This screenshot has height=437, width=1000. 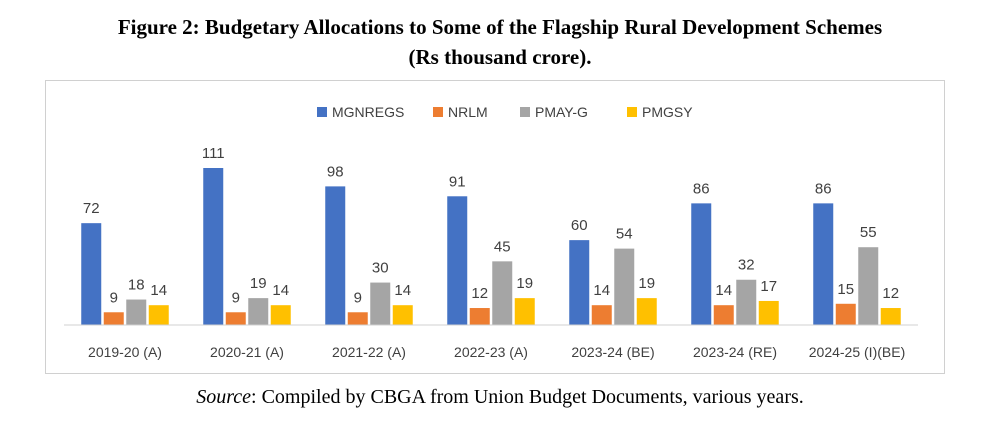 What do you see at coordinates (258, 311) in the screenshot?
I see `bar-pmay-g-2020-21-a` at bounding box center [258, 311].